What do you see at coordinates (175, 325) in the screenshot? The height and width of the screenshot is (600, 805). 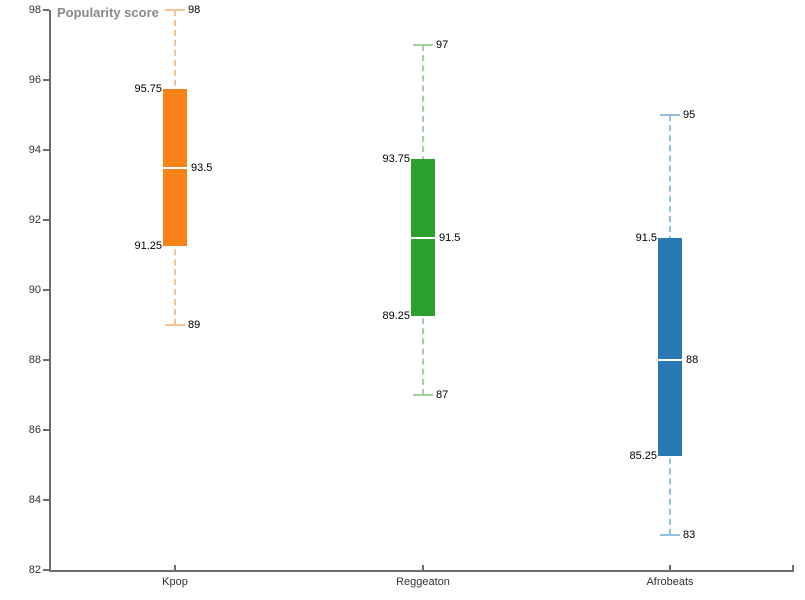 I see `whisker-cap-low-kpop` at bounding box center [175, 325].